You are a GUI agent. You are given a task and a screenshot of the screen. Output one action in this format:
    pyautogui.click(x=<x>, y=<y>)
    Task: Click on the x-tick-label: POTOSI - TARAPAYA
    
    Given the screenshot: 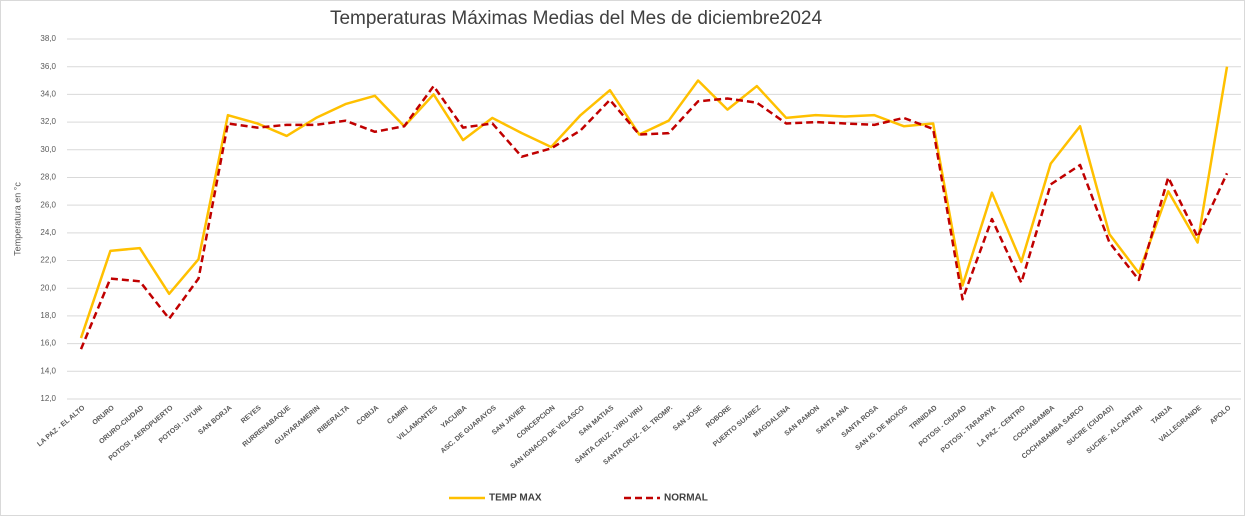 What is the action you would take?
    pyautogui.click(x=968, y=430)
    